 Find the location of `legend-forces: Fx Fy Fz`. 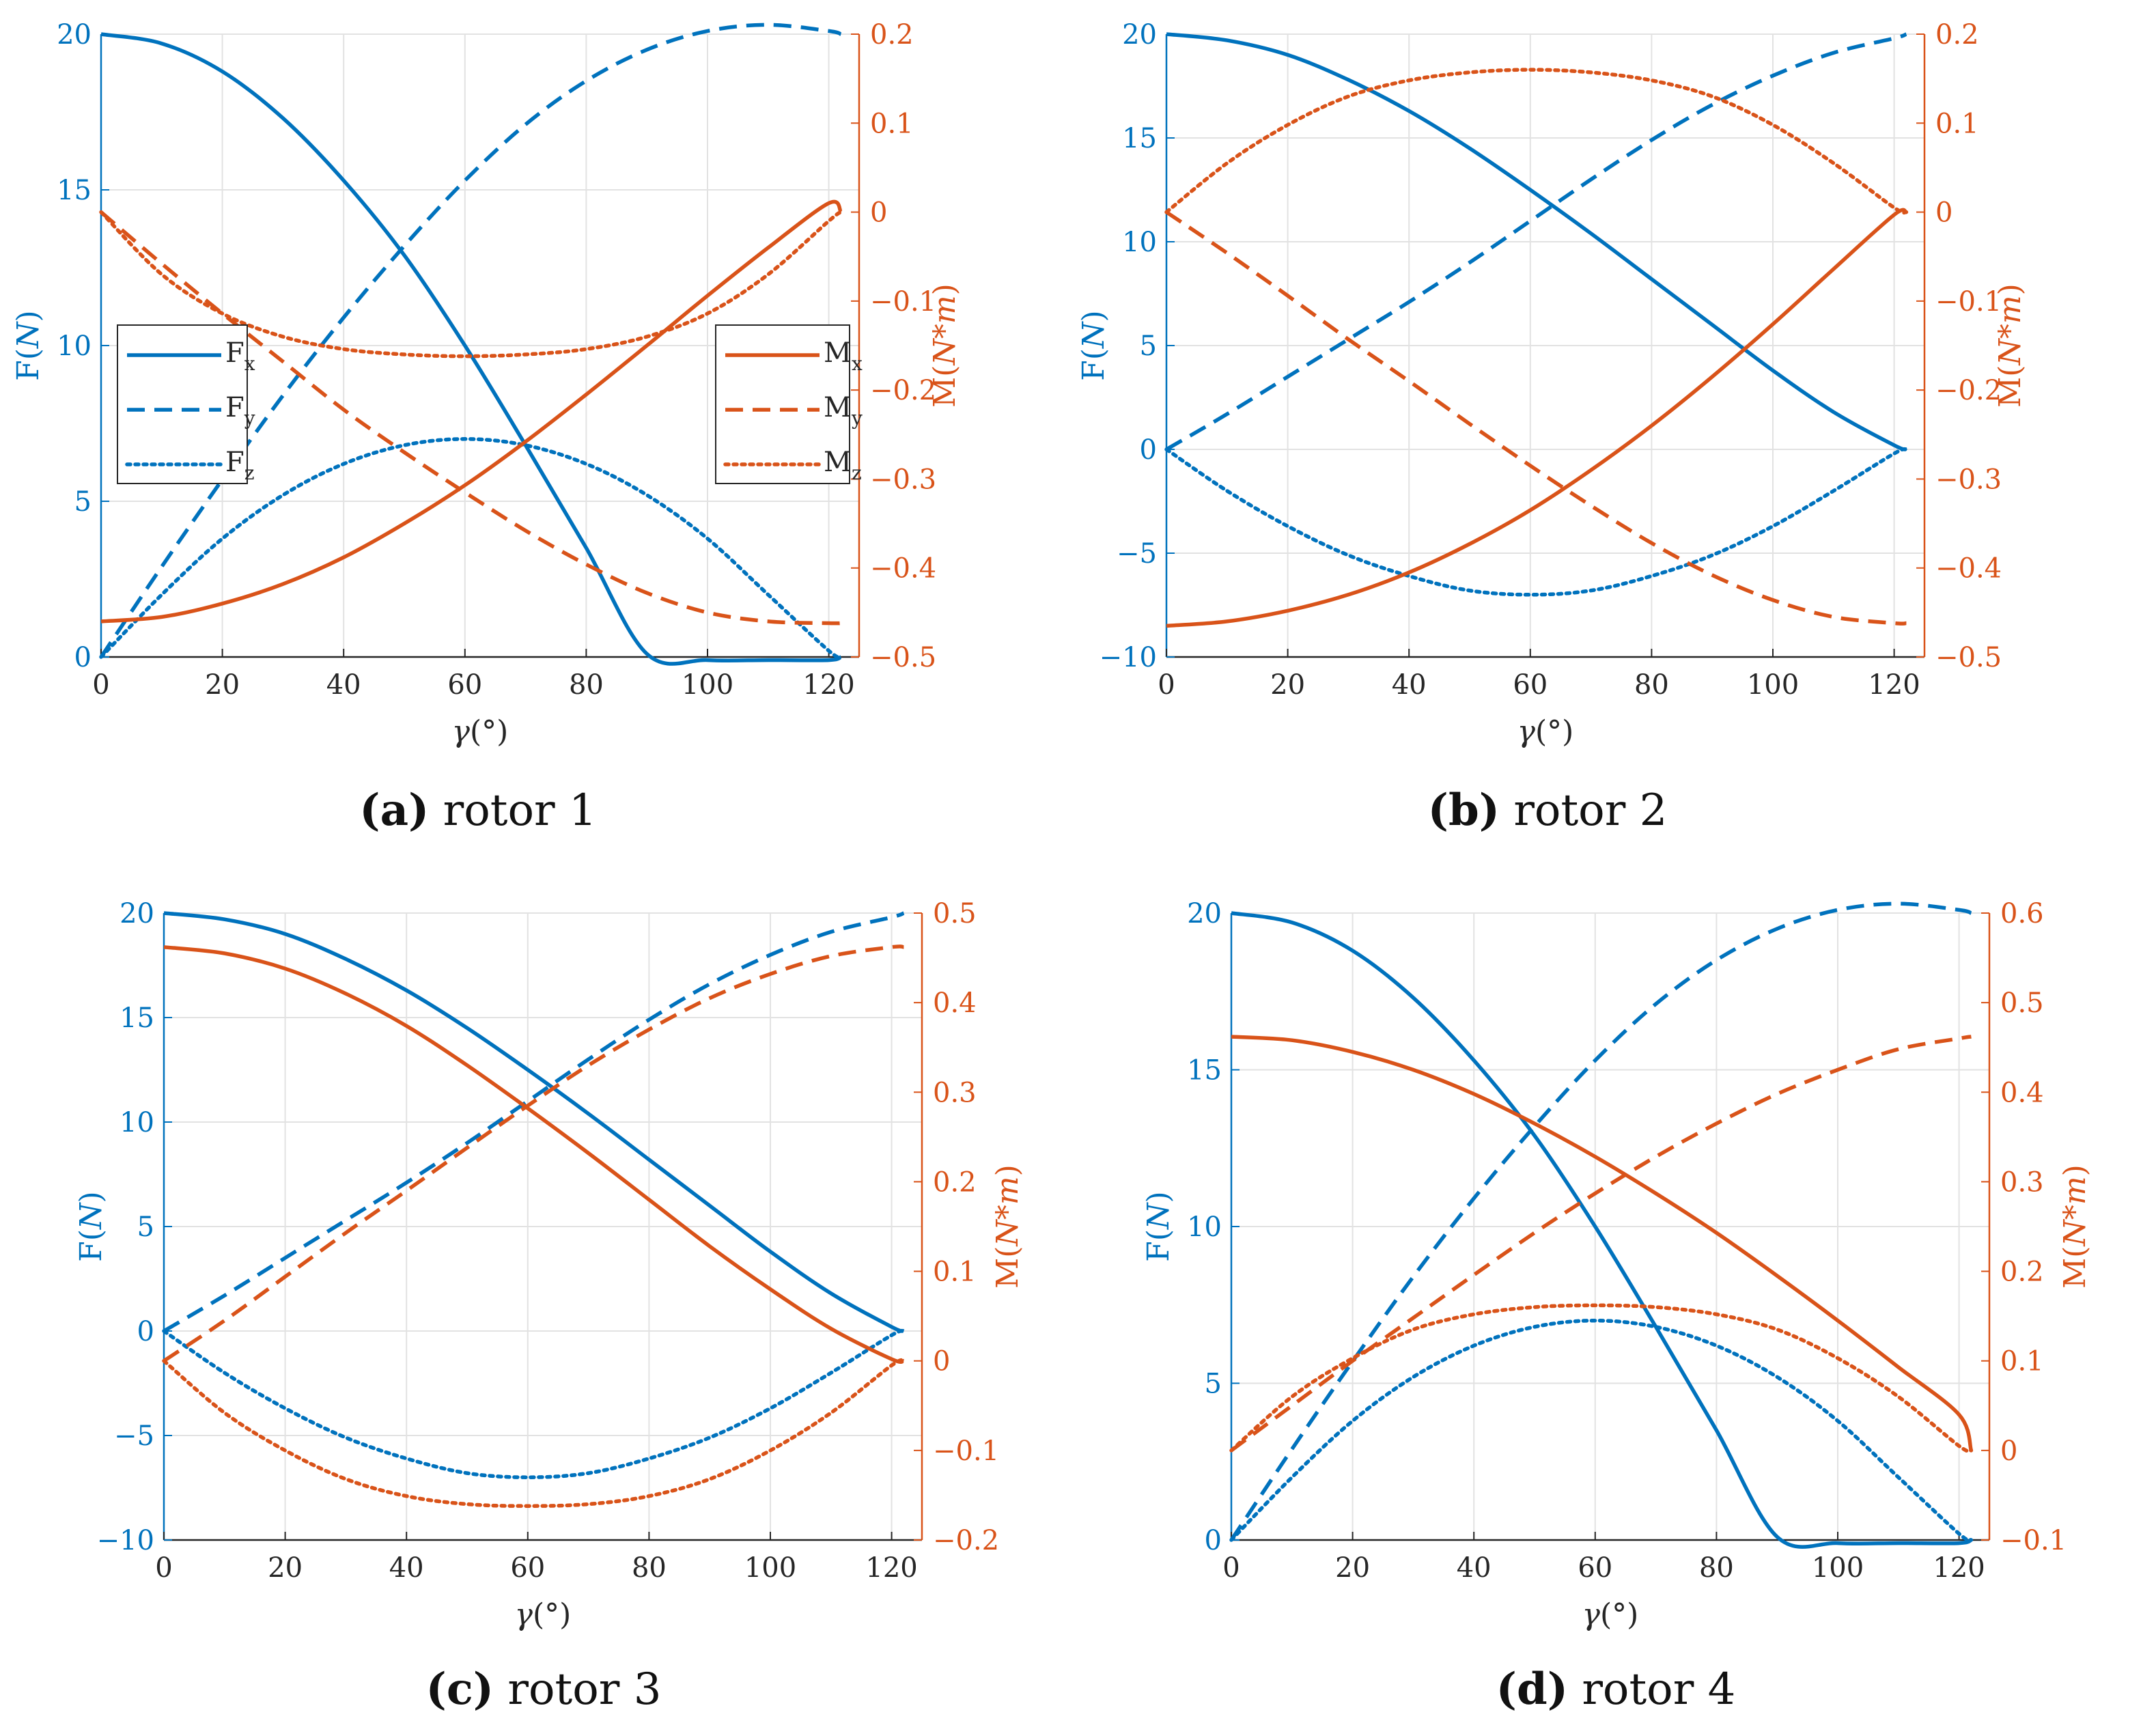

legend-forces: Fx Fy Fz is located at coordinates (186, 404).